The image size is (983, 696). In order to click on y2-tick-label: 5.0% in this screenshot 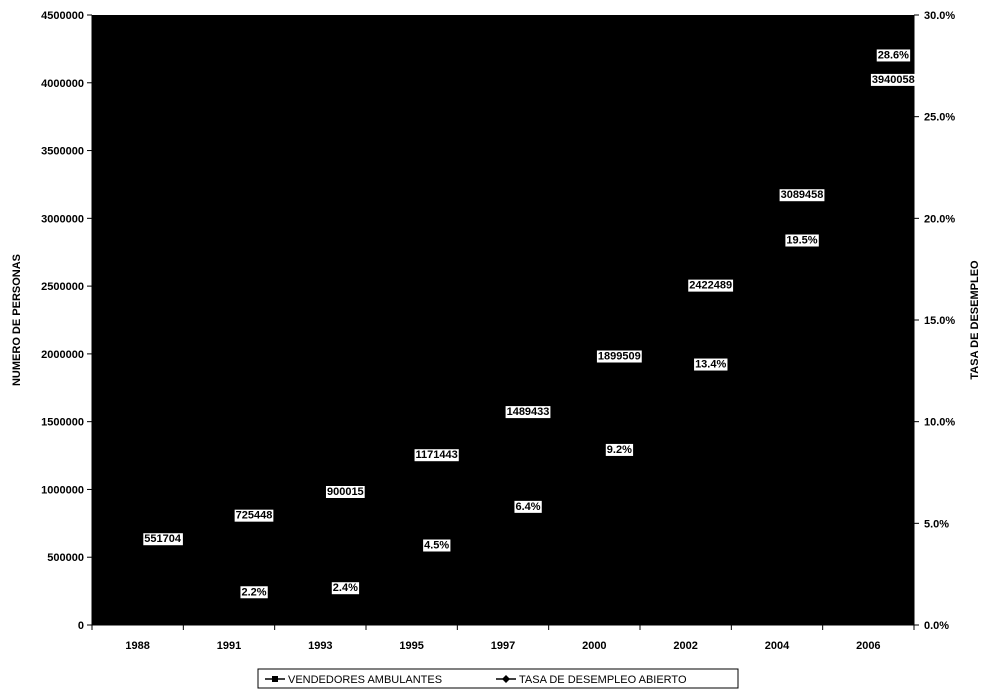, I will do `click(936, 524)`.